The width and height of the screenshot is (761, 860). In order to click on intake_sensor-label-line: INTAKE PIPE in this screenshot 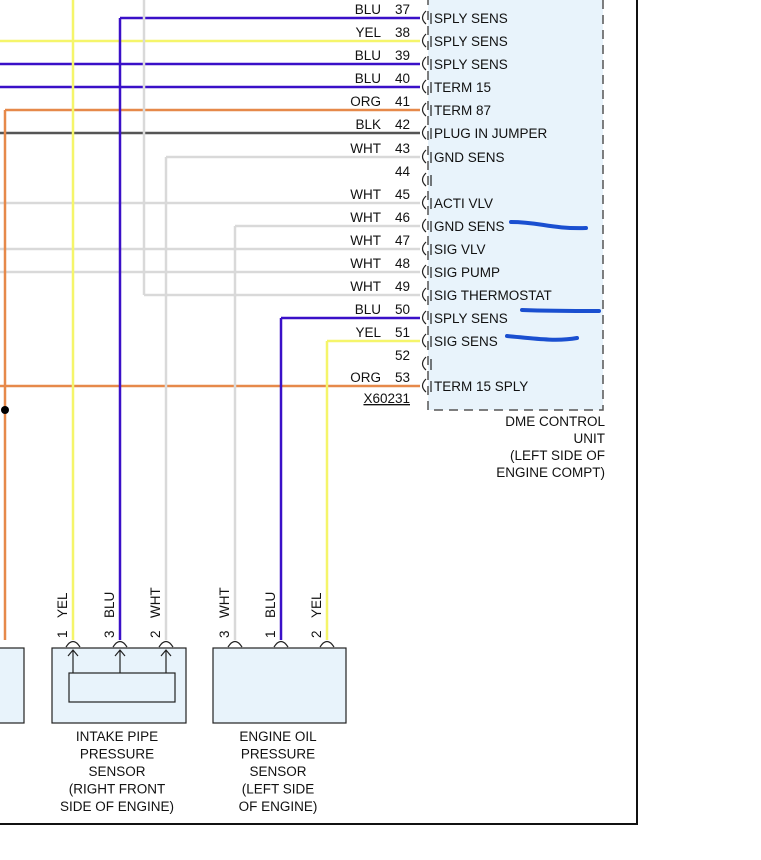, I will do `click(117, 736)`.